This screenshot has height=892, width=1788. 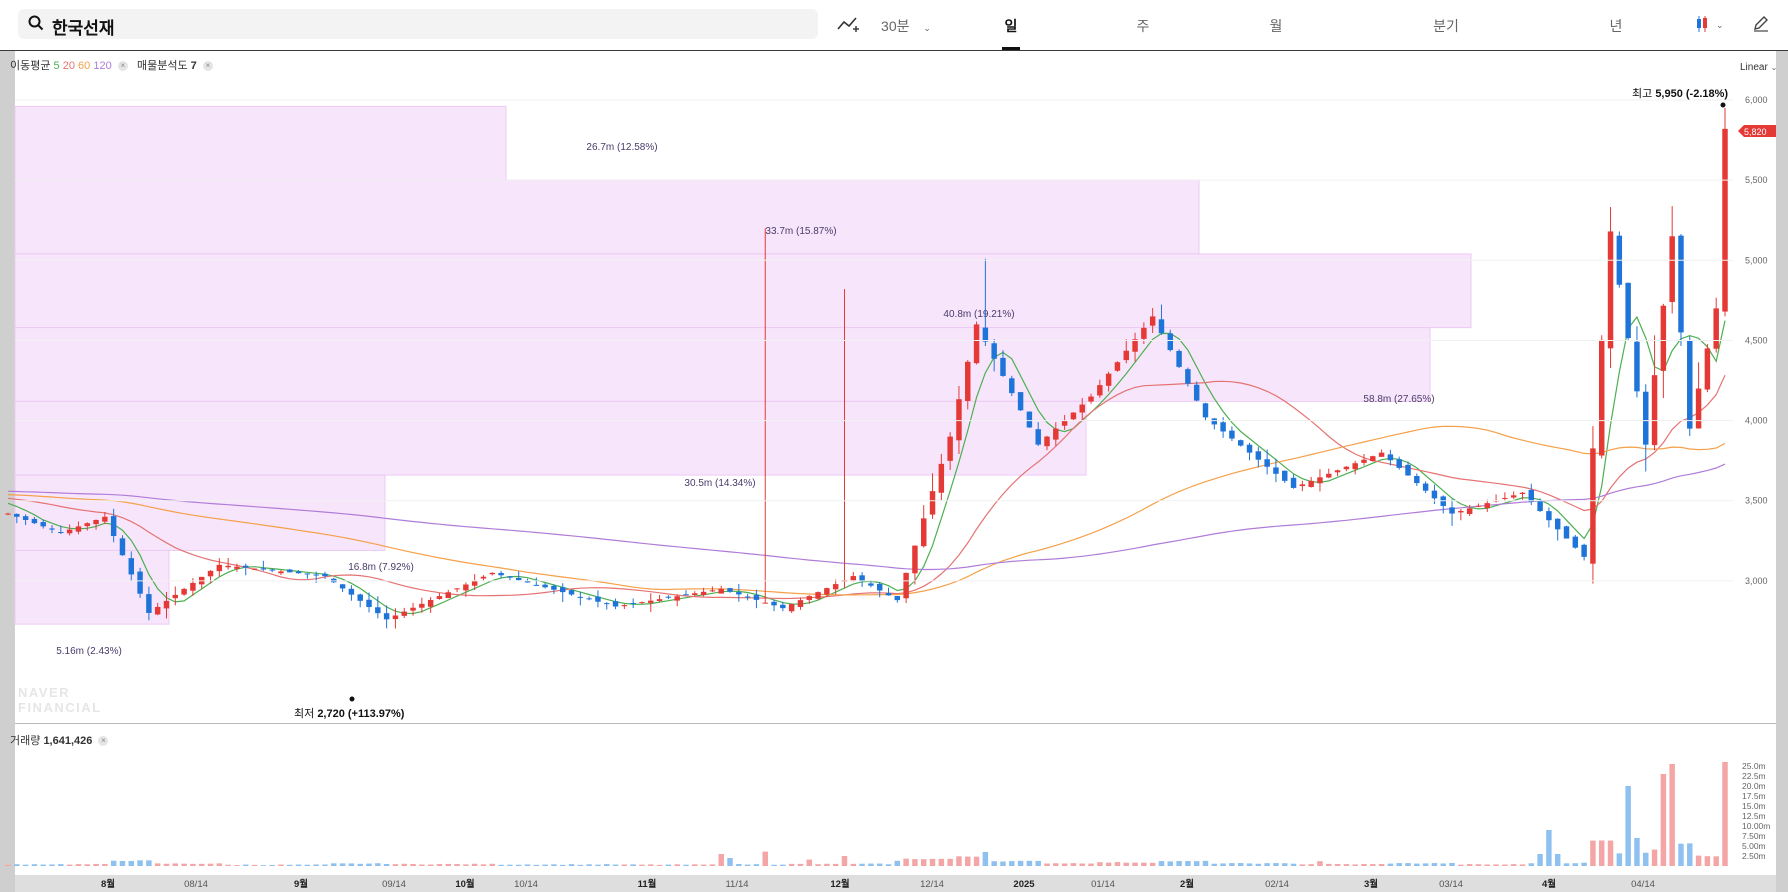 What do you see at coordinates (526, 884) in the screenshot?
I see `x-tick-label: 10/14` at bounding box center [526, 884].